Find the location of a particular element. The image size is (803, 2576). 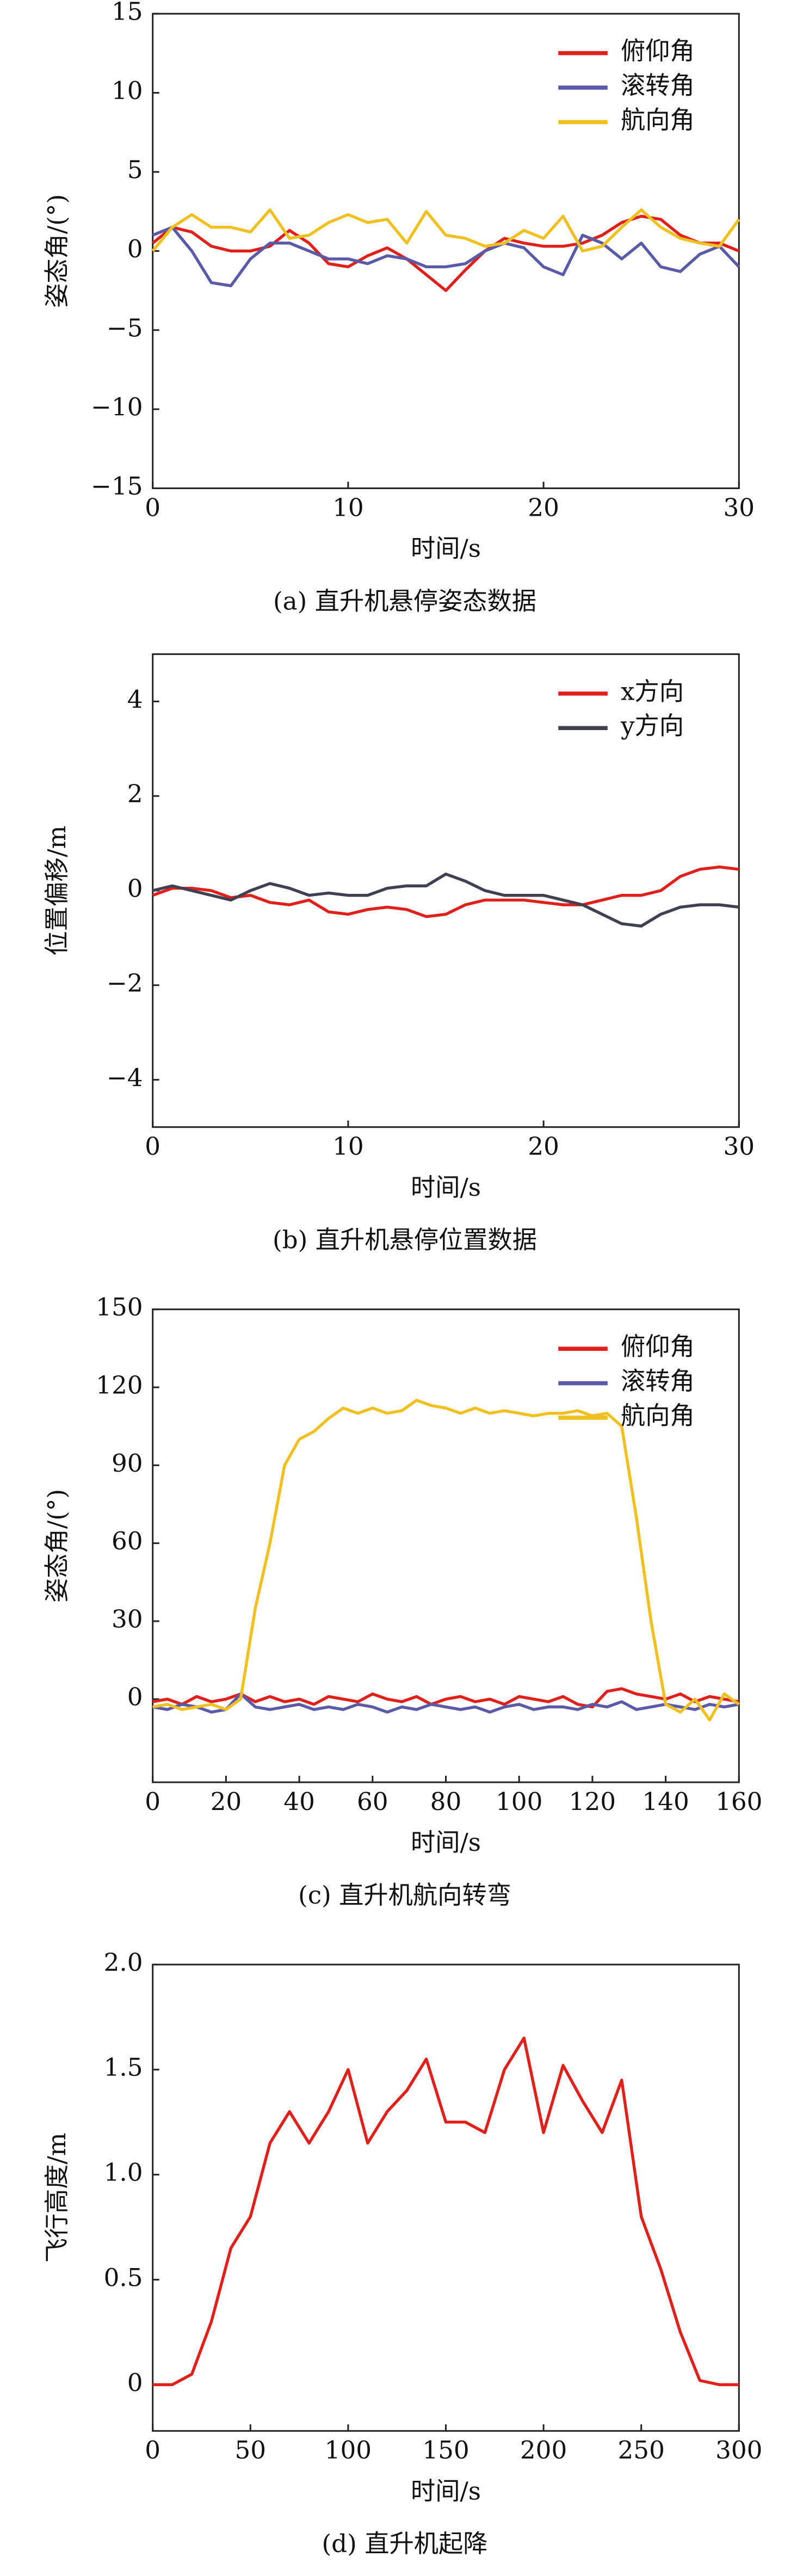

y-tick-label: 120 is located at coordinates (119, 1386).